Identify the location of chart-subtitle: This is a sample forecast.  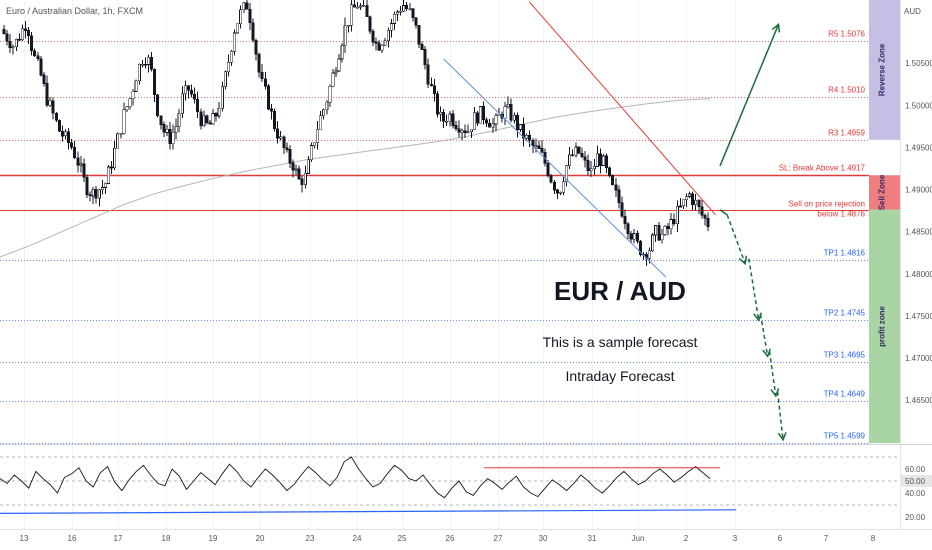
(620, 342).